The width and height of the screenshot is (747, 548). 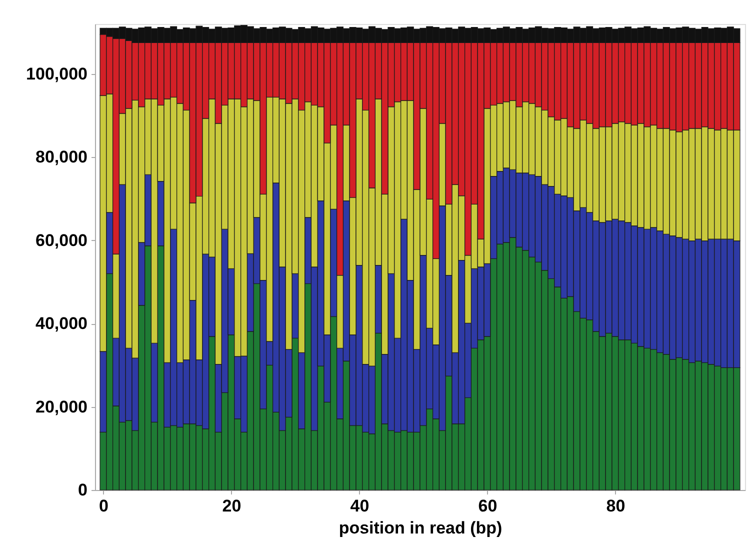 What do you see at coordinates (420, 528) in the screenshot?
I see `x-axis-title: position in read (bp)` at bounding box center [420, 528].